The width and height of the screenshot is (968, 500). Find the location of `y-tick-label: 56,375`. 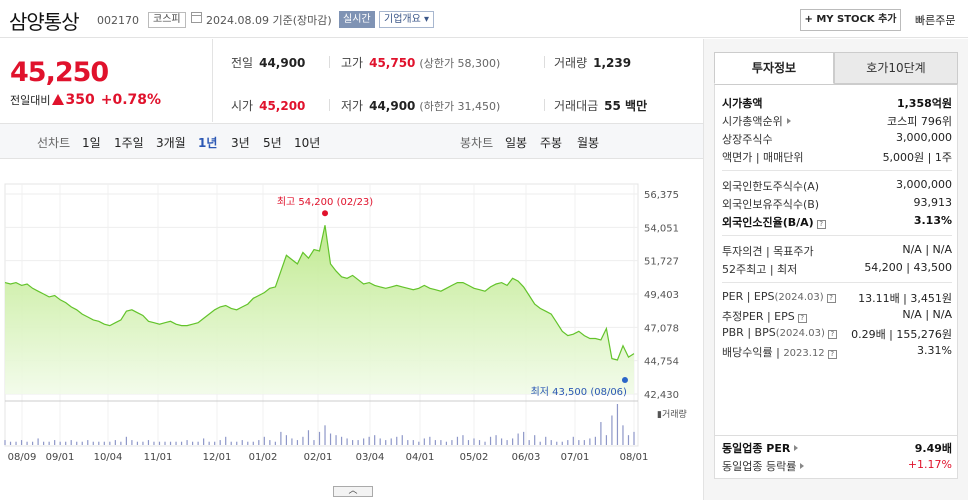

y-tick-label: 56,375 is located at coordinates (661, 195).